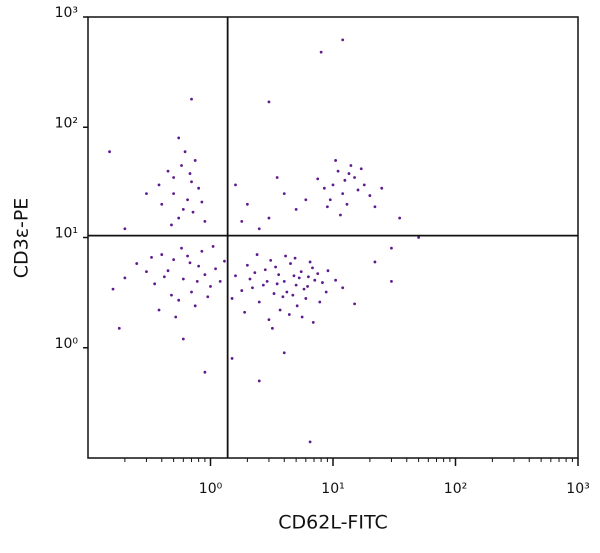 Image resolution: width=600 pixels, height=553 pixels. What do you see at coordinates (577, 489) in the screenshot?
I see `x-tick-label: 10³` at bounding box center [577, 489].